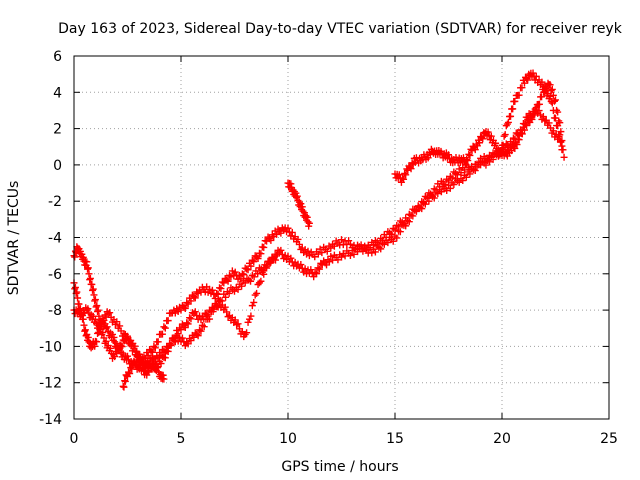 The width and height of the screenshot is (640, 480). Describe the element at coordinates (502, 439) in the screenshot. I see `x-tick-label: 20` at that location.